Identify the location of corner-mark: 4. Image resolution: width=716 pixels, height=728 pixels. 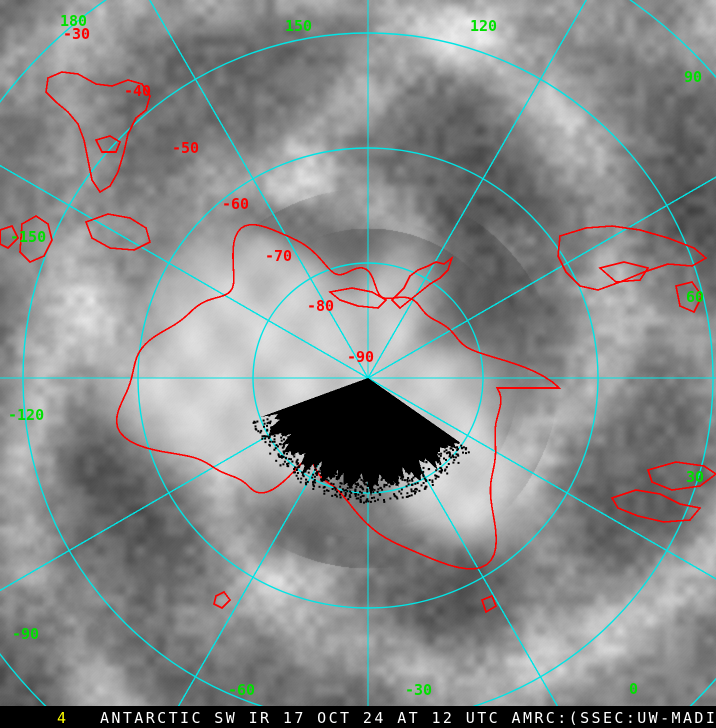
(62, 718).